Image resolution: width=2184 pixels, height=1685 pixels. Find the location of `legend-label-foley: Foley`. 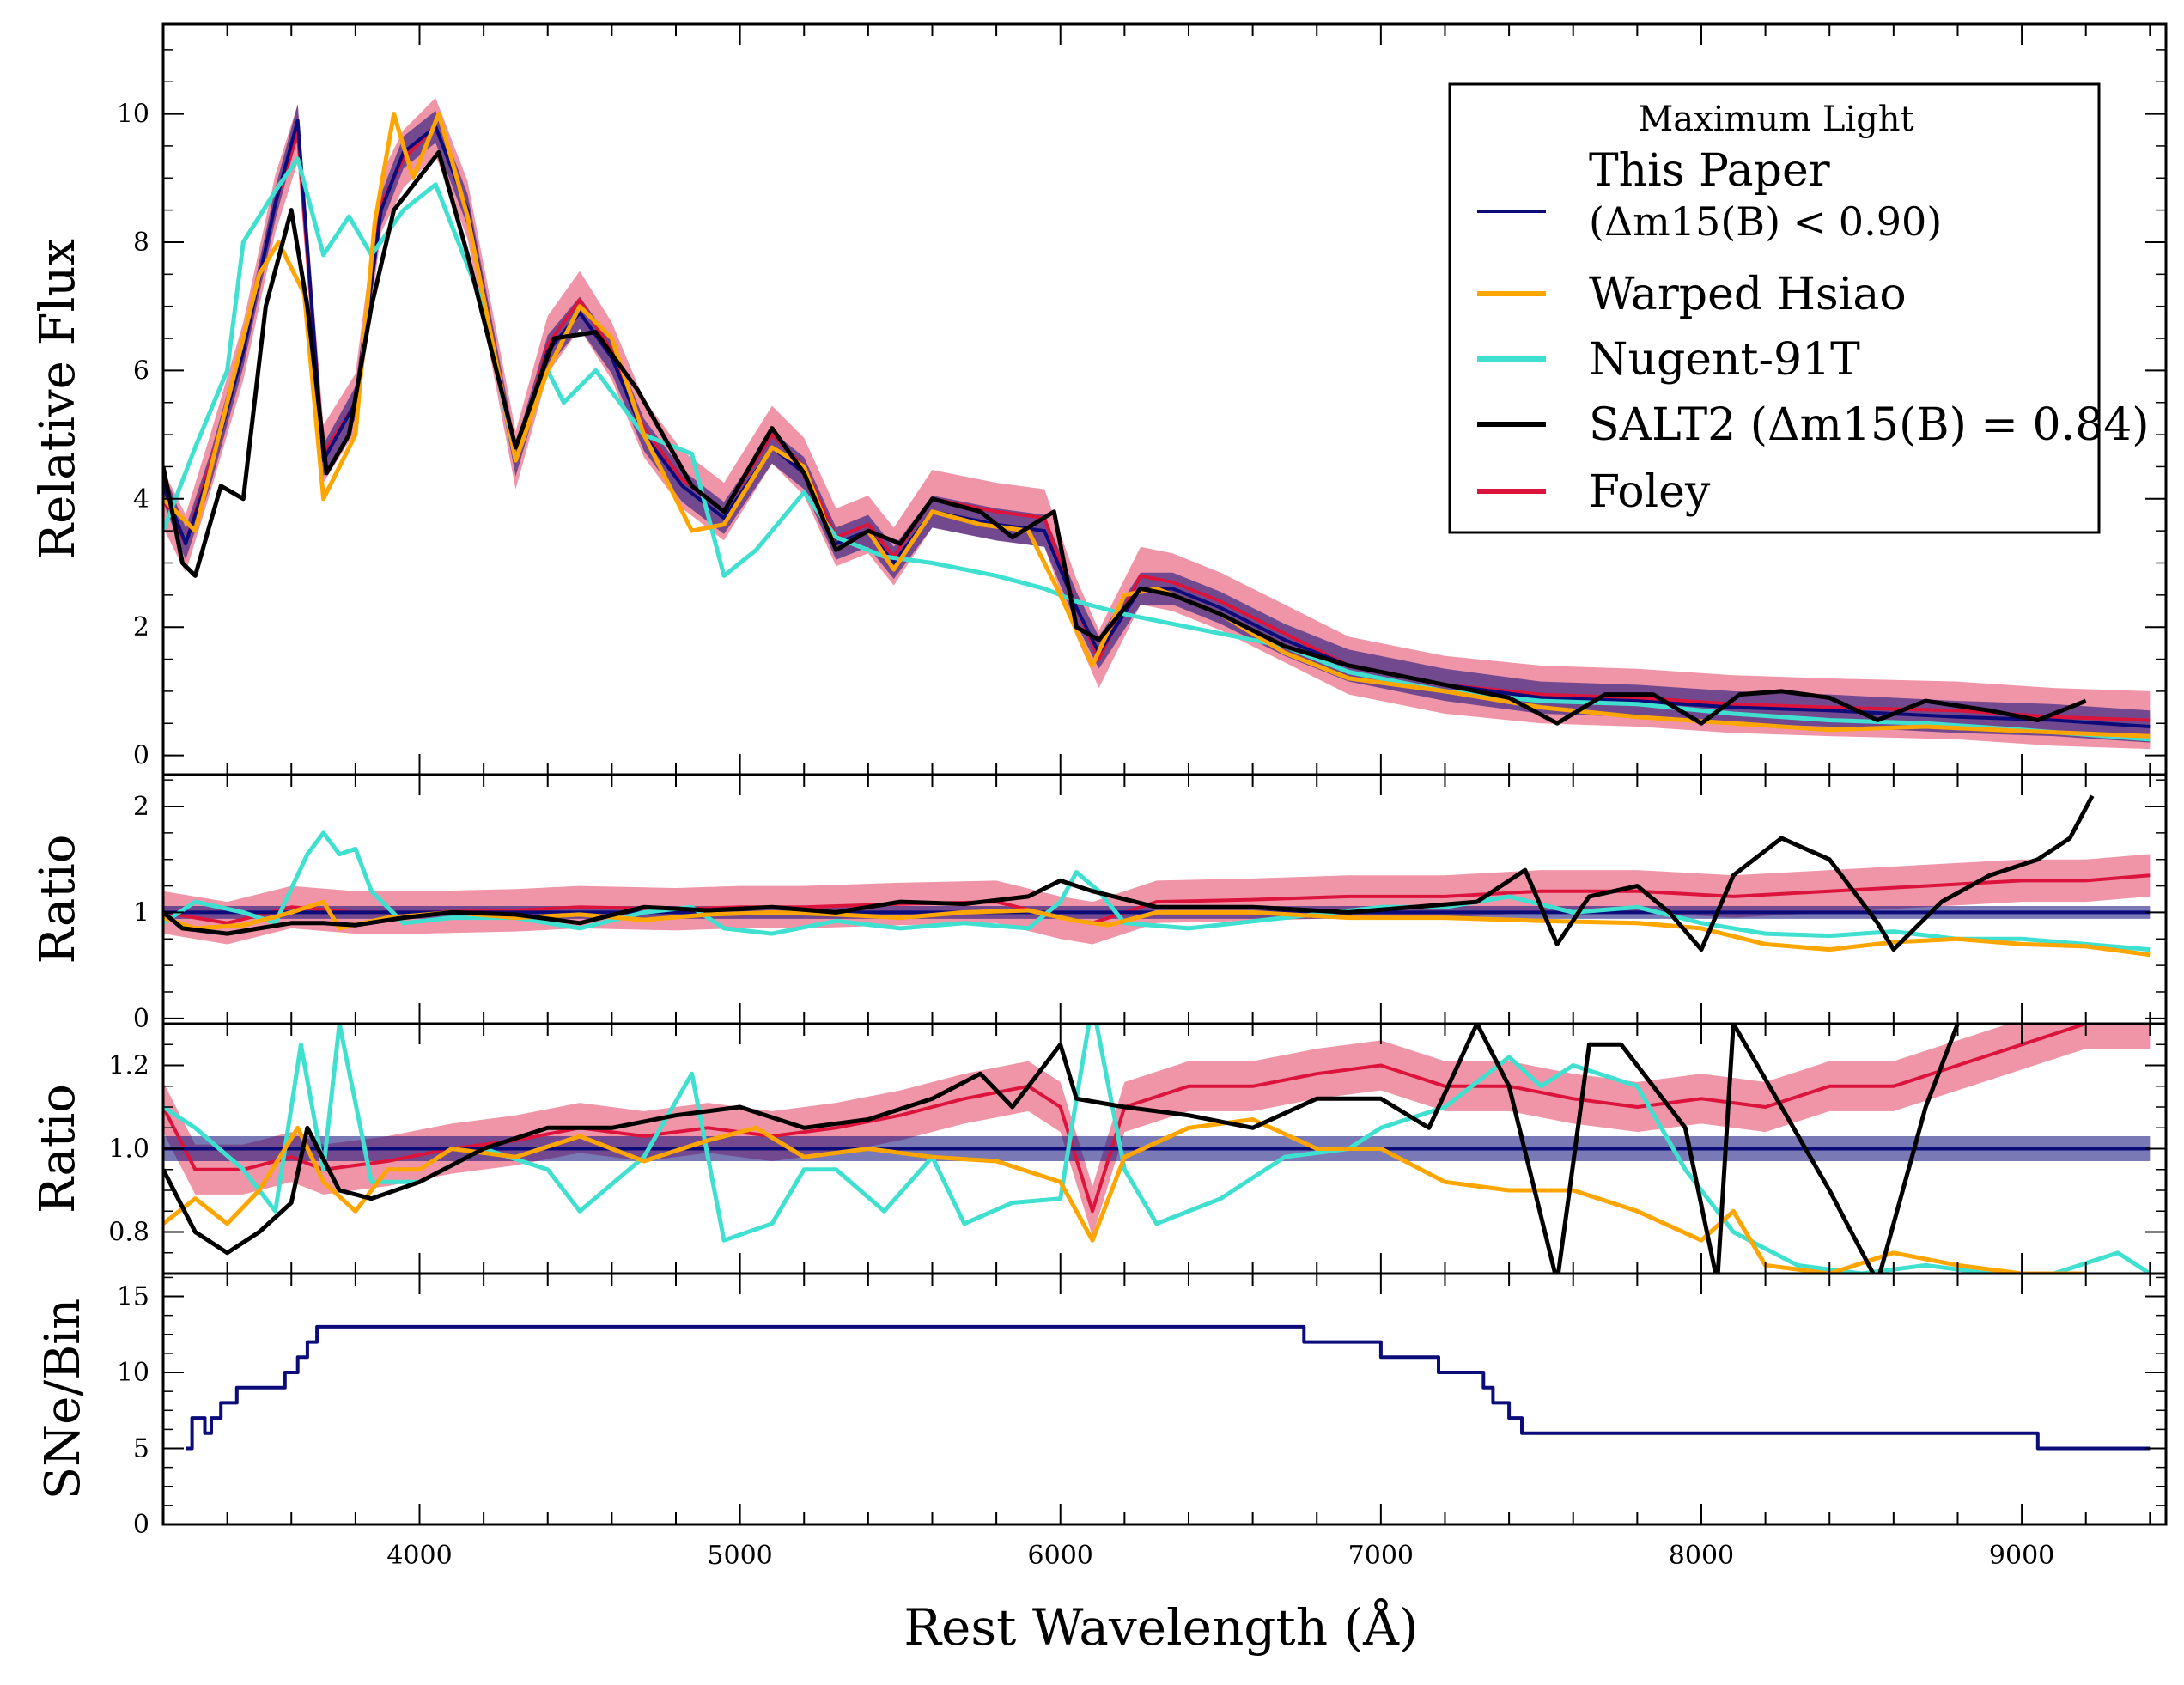

legend-label-foley: Foley is located at coordinates (1650, 492).